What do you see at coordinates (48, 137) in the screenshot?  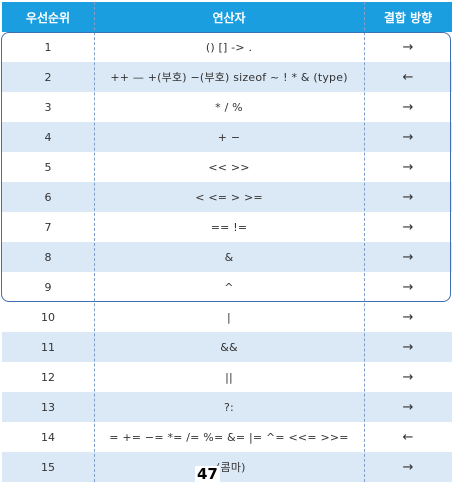 I see `priority-cell: 4` at bounding box center [48, 137].